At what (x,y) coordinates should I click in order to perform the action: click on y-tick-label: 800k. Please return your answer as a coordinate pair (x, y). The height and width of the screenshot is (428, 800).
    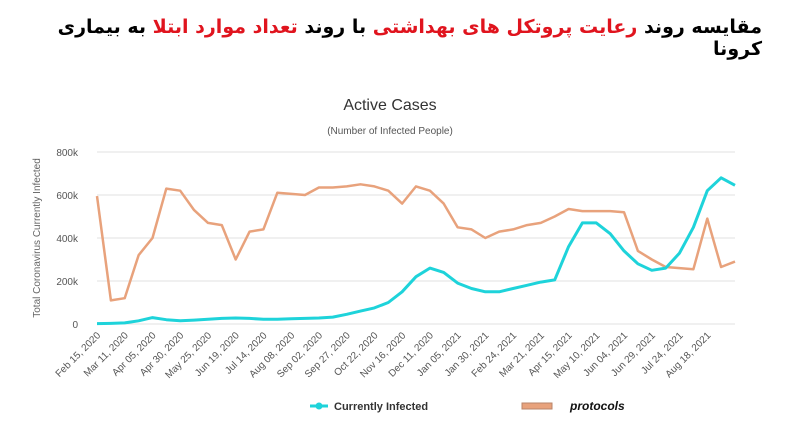
    Looking at the image, I should click on (67, 153).